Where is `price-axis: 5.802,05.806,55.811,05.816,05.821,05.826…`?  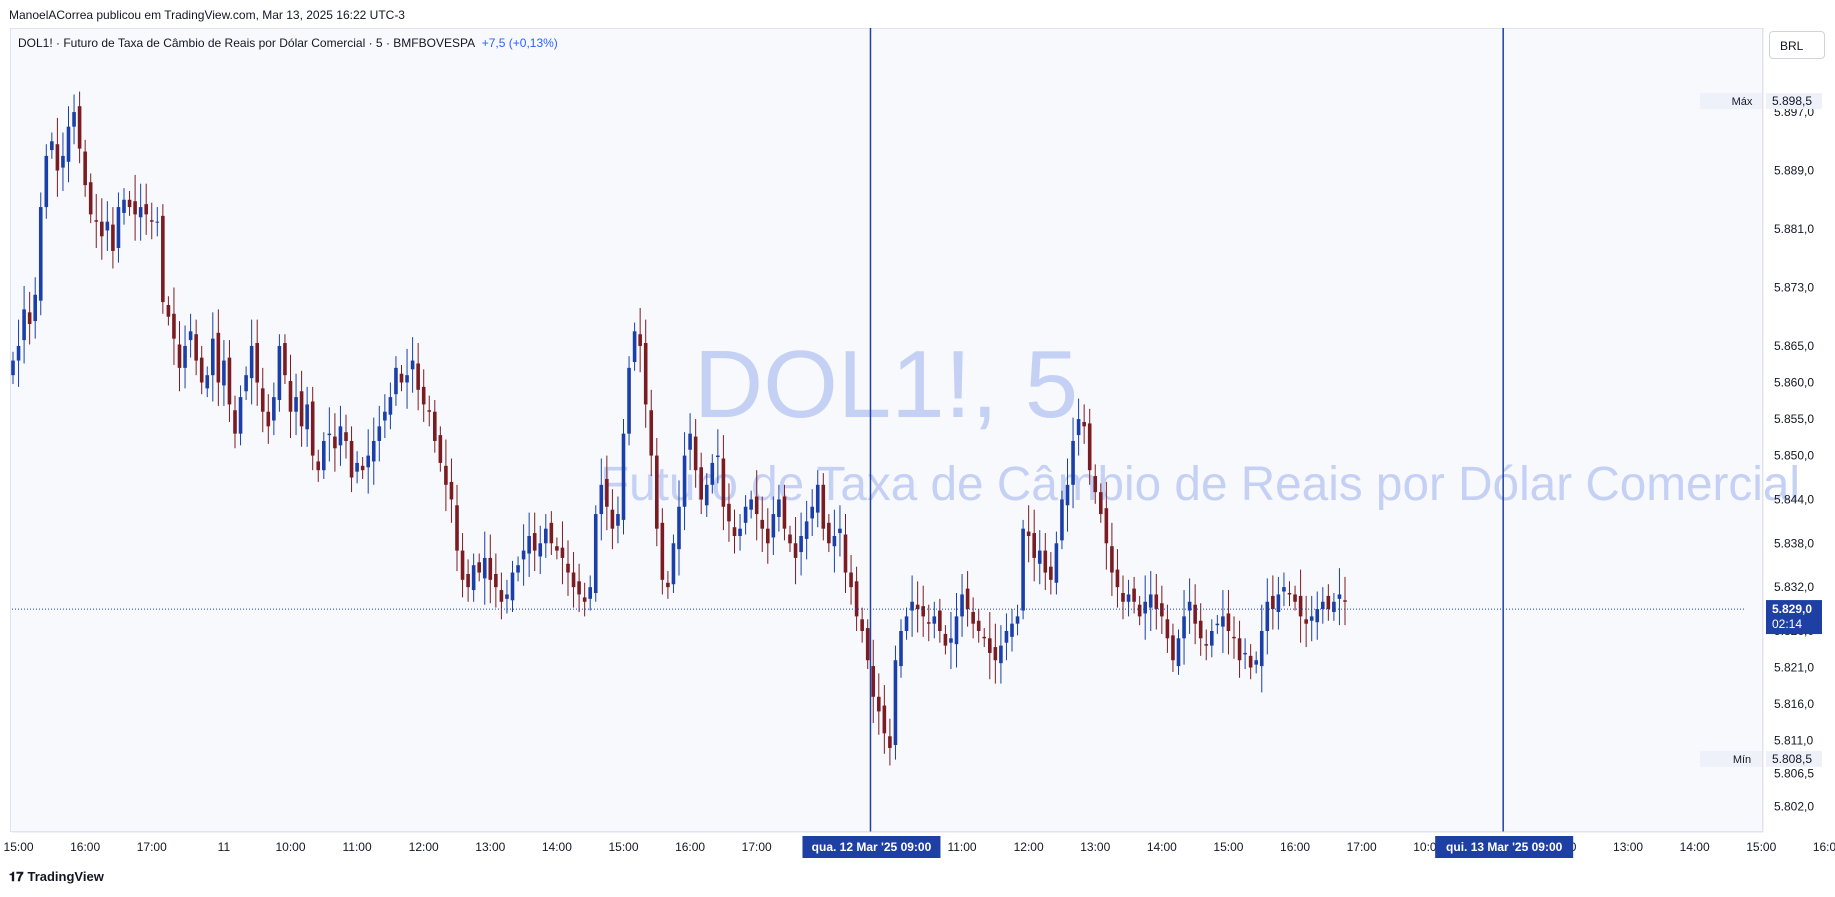 price-axis: 5.802,05.806,55.811,05.816,05.821,05.826… is located at coordinates (1761, 430).